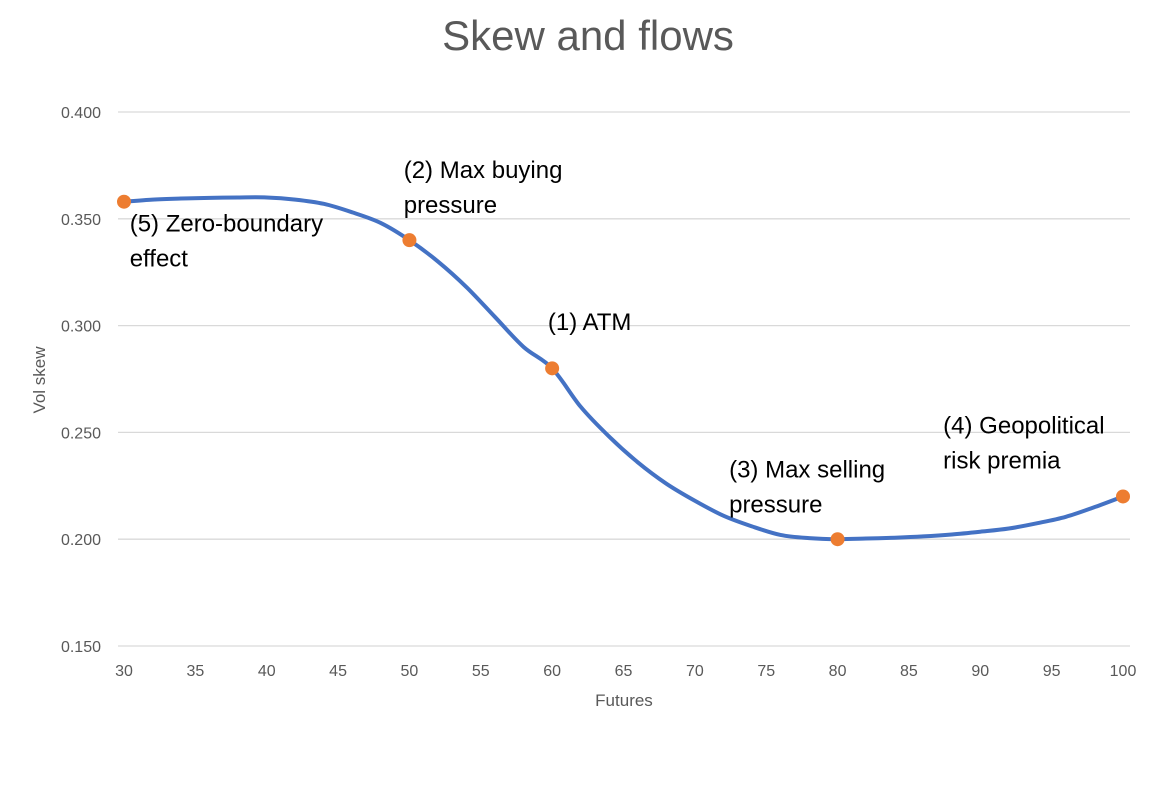 This screenshot has width=1173, height=788. Describe the element at coordinates (267, 671) in the screenshot. I see `x-tick-label: 40` at that location.